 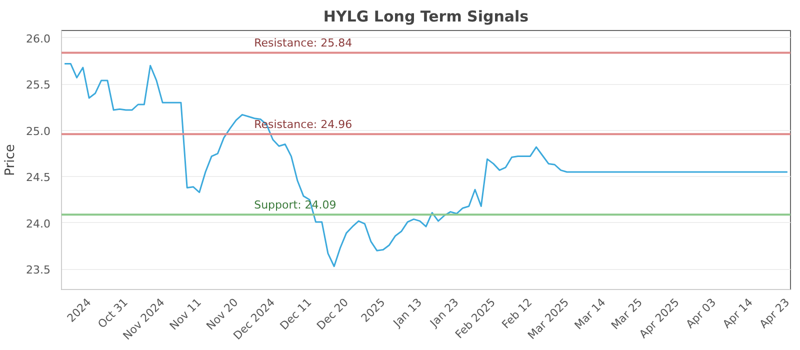 What do you see at coordinates (407, 313) in the screenshot?
I see `x-tick-label: Jan 13` at bounding box center [407, 313].